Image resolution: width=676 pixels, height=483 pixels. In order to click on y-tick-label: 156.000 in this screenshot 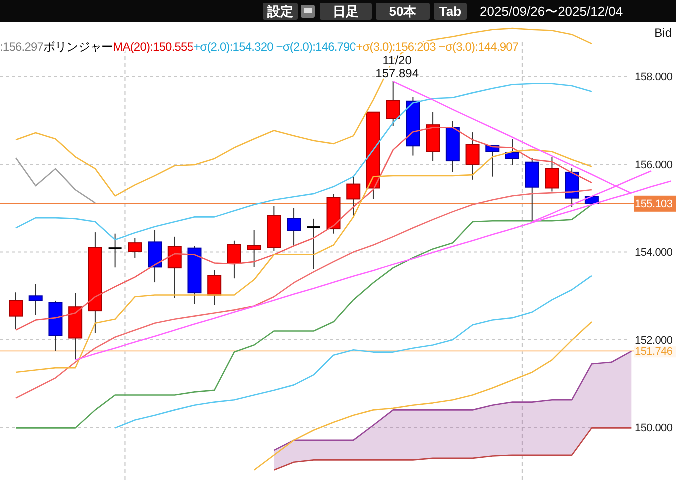, I will do `click(654, 165)`.